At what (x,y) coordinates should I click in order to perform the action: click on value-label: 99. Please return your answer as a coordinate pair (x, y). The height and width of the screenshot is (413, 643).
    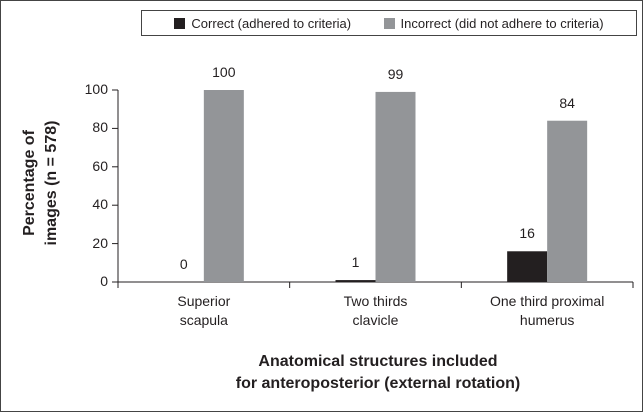
    Looking at the image, I should click on (395, 73).